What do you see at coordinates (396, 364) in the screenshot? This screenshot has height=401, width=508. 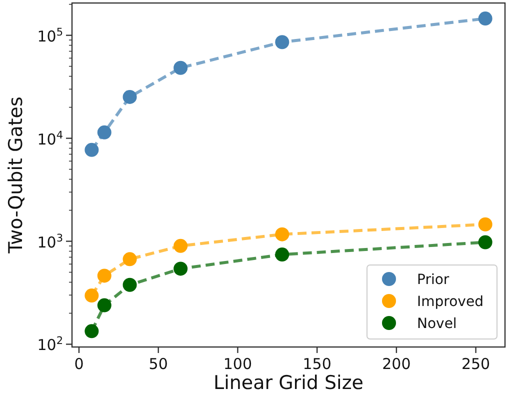 I see `x-tick-label: 200` at bounding box center [396, 364].